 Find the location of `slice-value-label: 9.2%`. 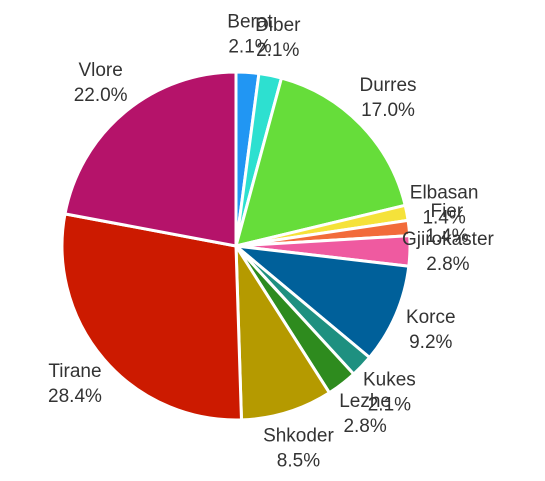

slice-value-label: 9.2% is located at coordinates (430, 342).